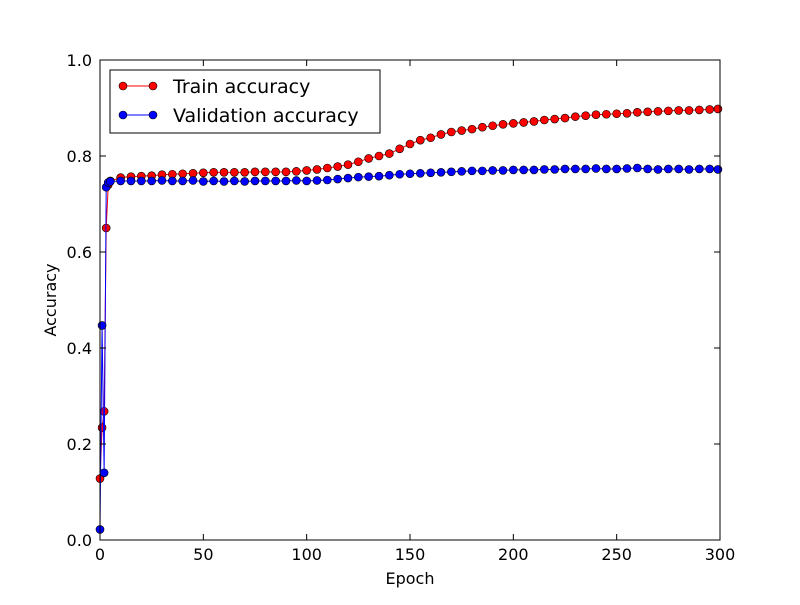 This screenshot has width=800, height=605. Describe the element at coordinates (266, 116) in the screenshot. I see `validation-accuracy-legend-label: Validation accuracy` at that location.